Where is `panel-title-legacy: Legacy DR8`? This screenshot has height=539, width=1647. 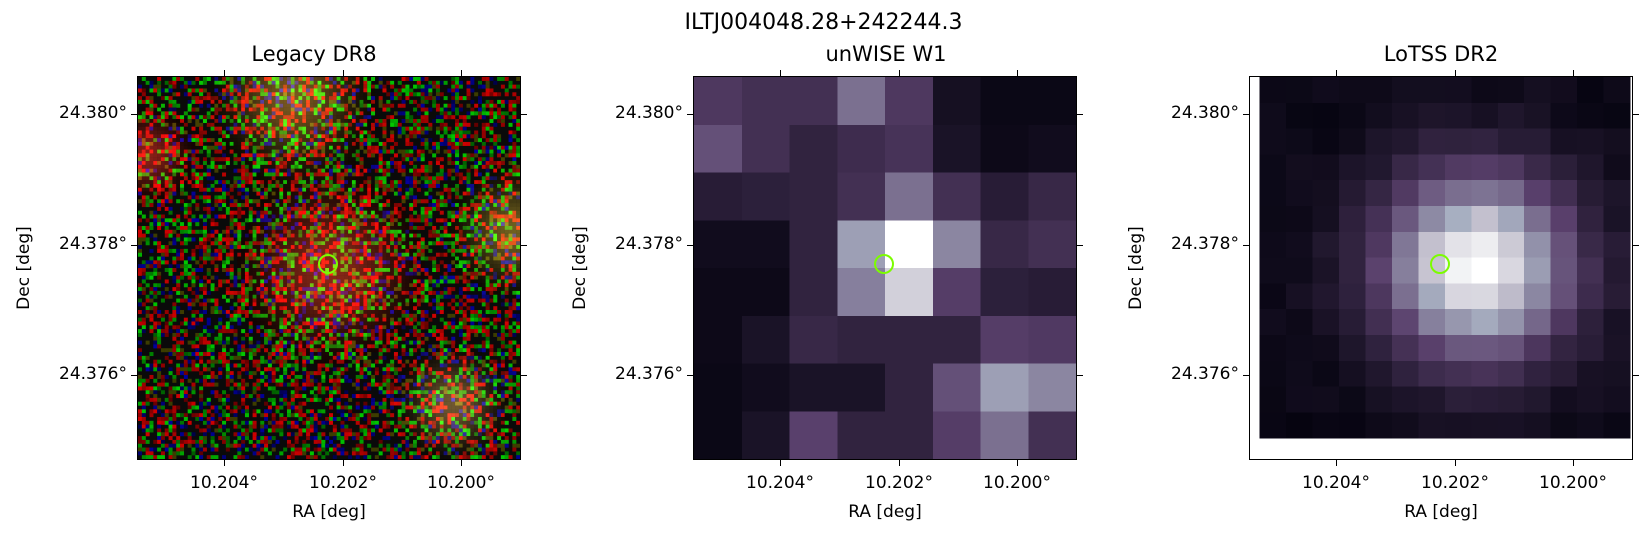
panel-title-legacy: Legacy DR8 is located at coordinates (314, 54).